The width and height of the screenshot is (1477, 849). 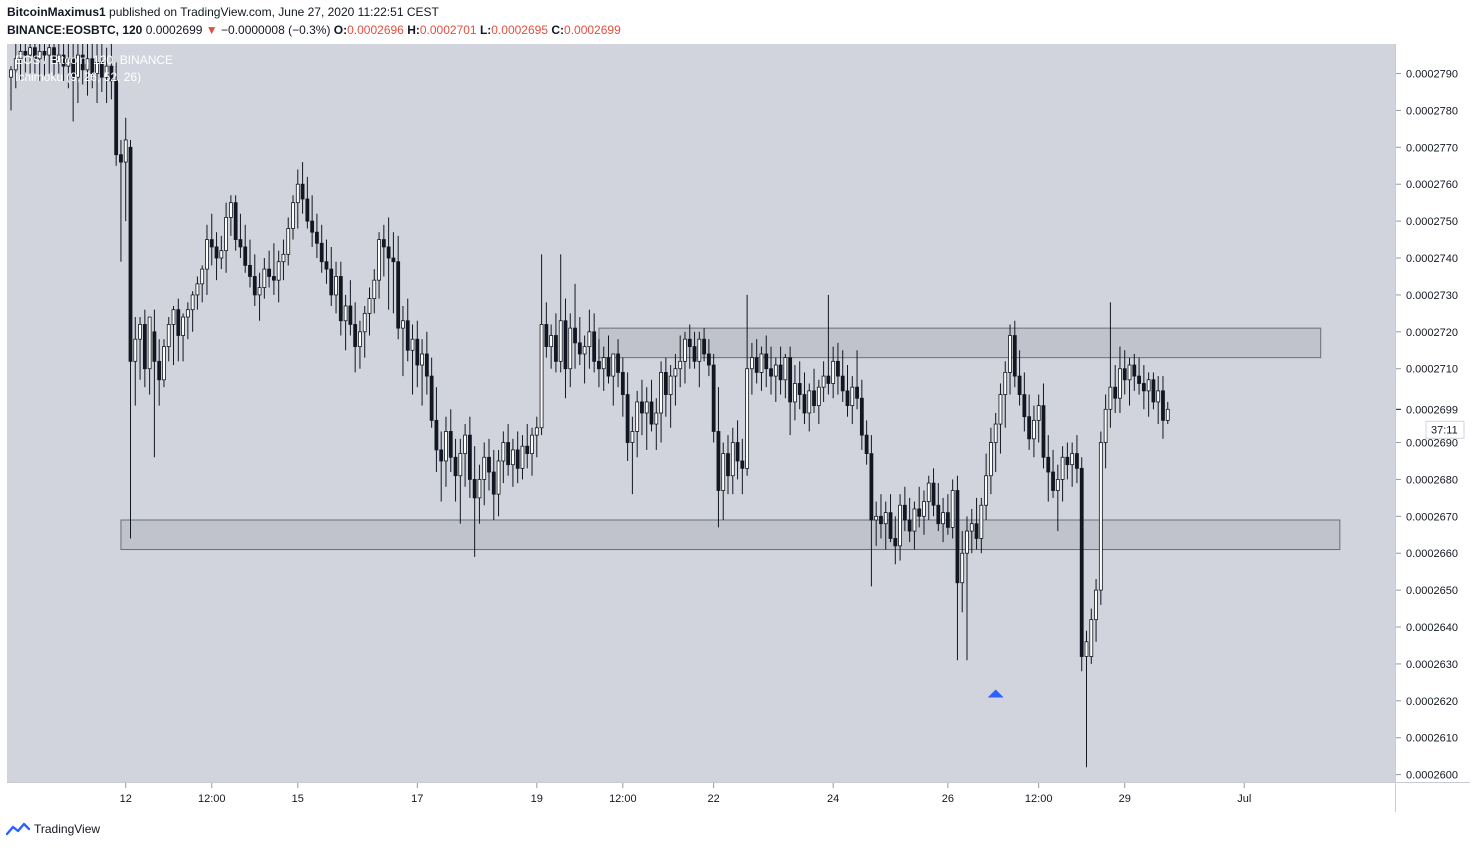 I want to click on price-tick-4: 0.0002750, so click(x=1432, y=222).